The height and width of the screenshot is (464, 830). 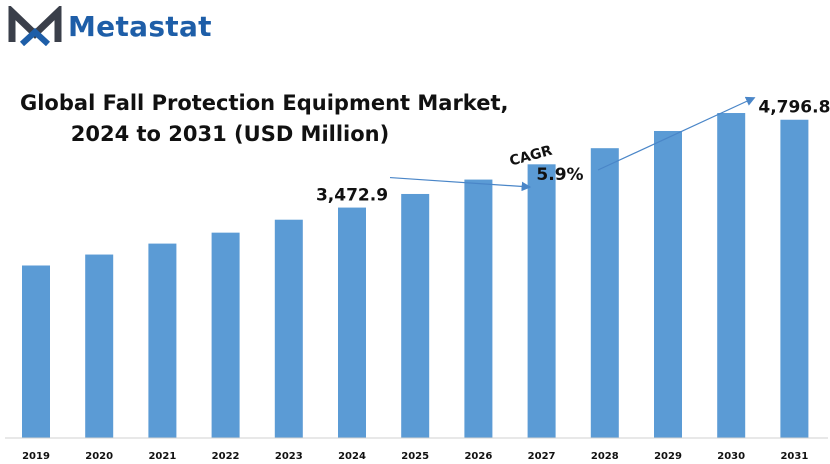 What do you see at coordinates (99, 346) in the screenshot?
I see `bar-2020` at bounding box center [99, 346].